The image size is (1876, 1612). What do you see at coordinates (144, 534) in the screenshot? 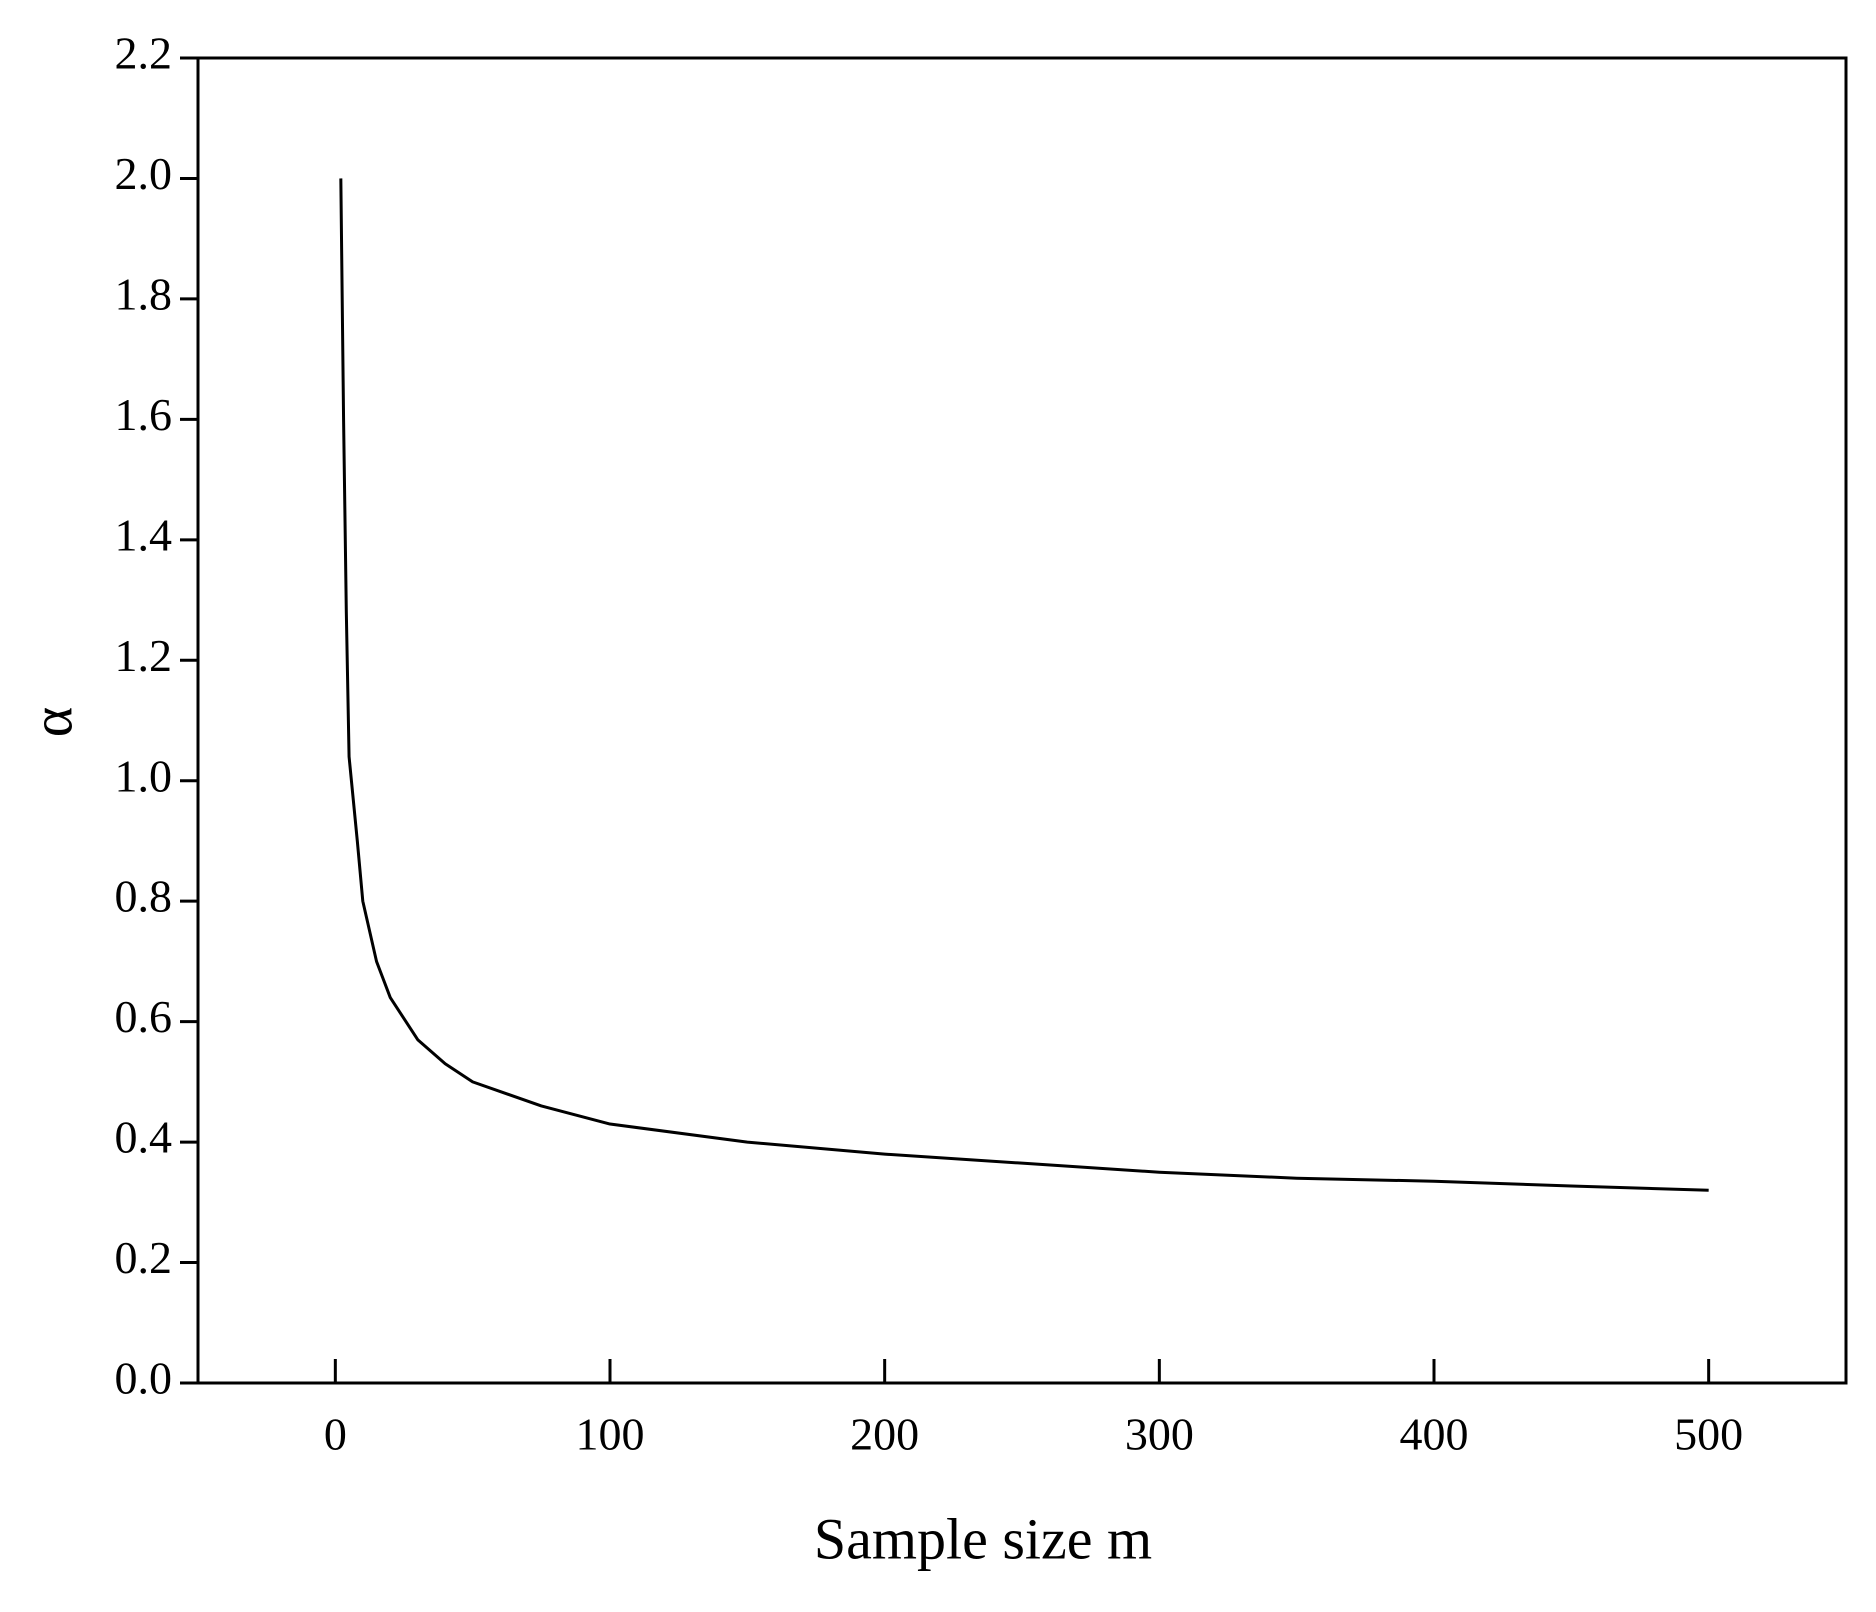
I see `y-tick-label: 1.4` at bounding box center [144, 534].